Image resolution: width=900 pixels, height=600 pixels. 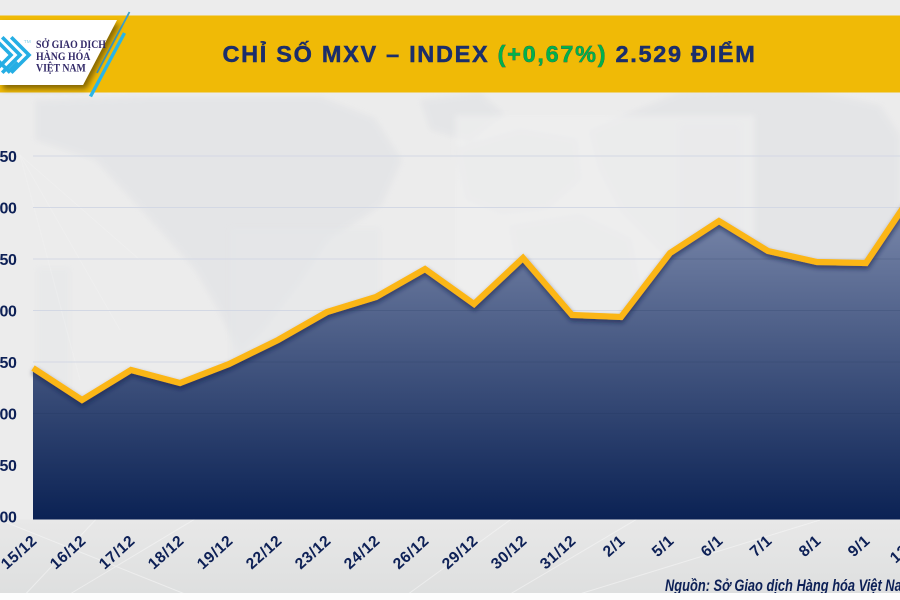 I want to click on svg-text: HÀNG HÓA, so click(x=63, y=56).